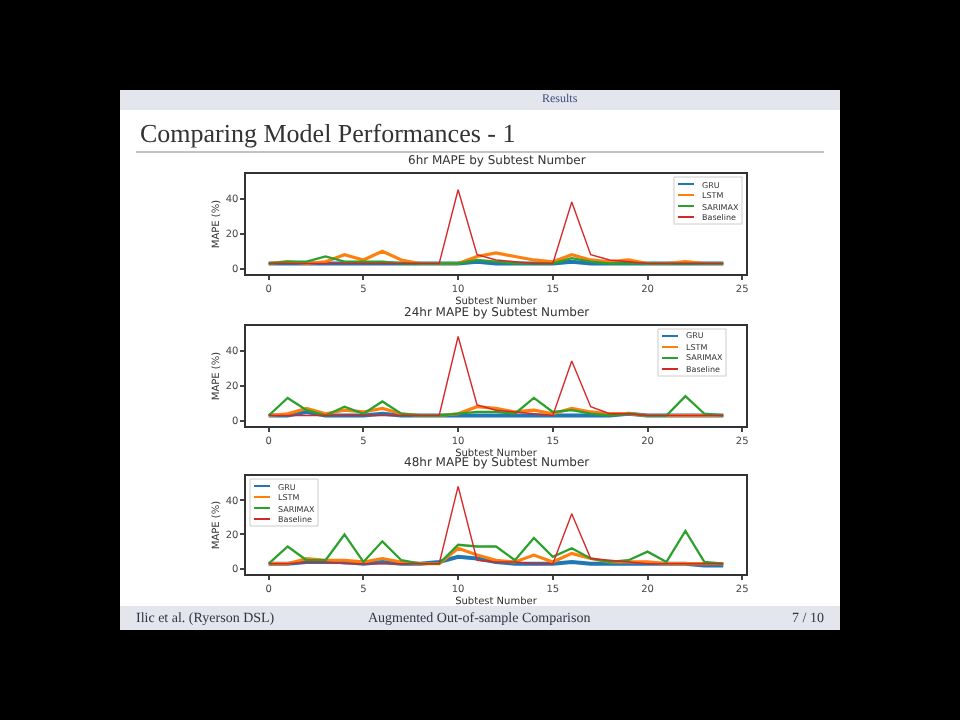  What do you see at coordinates (328, 133) in the screenshot?
I see `text: Comparing Model Performances - 1` at bounding box center [328, 133].